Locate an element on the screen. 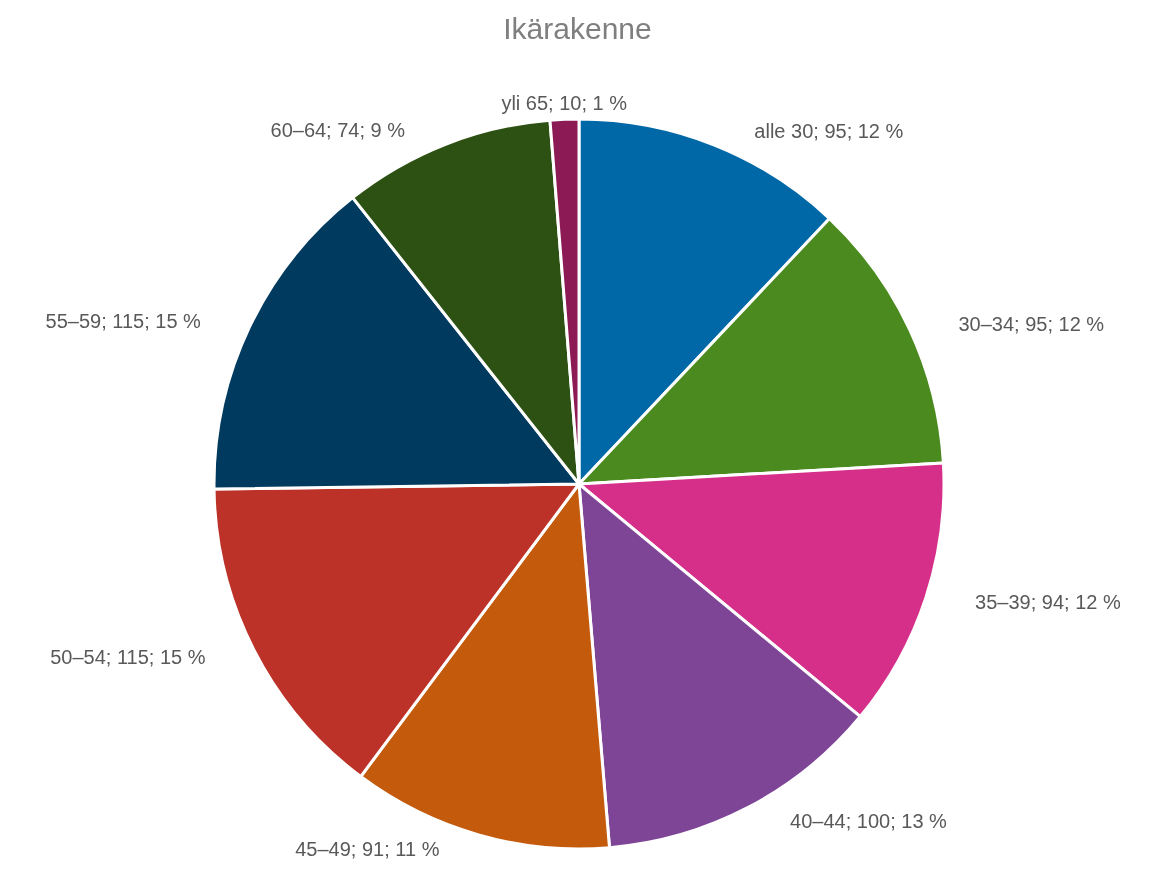 This screenshot has height=888, width=1155. slice-label: yli 65; 10; 1 % is located at coordinates (564, 103).